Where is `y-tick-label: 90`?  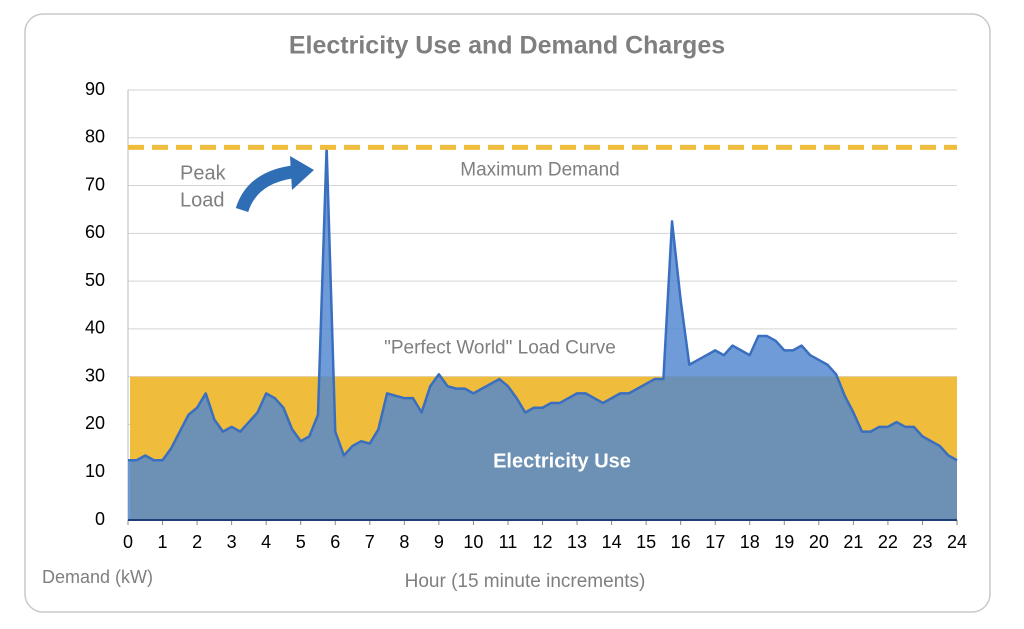
y-tick-label: 90 is located at coordinates (95, 89).